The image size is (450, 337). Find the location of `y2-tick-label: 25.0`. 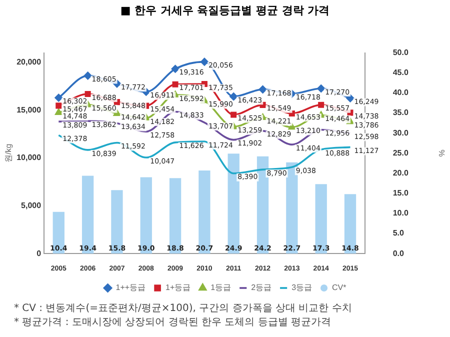

y2-tick-label: 25.0 is located at coordinates (400, 153).